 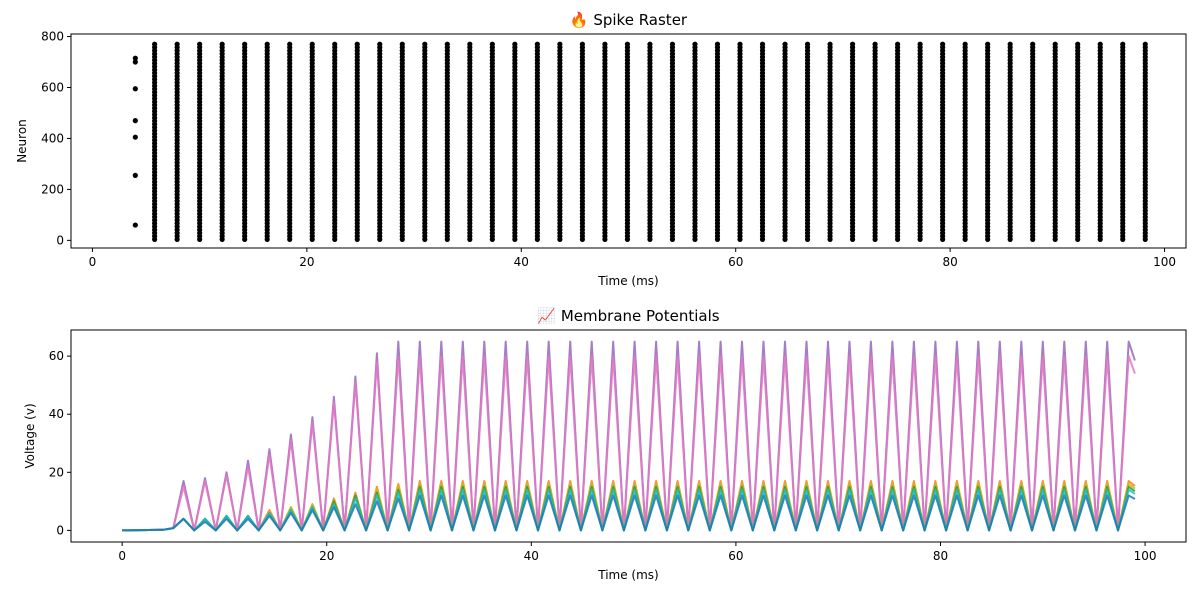 What do you see at coordinates (52, 37) in the screenshot?
I see `y-tick-label: 800` at bounding box center [52, 37].